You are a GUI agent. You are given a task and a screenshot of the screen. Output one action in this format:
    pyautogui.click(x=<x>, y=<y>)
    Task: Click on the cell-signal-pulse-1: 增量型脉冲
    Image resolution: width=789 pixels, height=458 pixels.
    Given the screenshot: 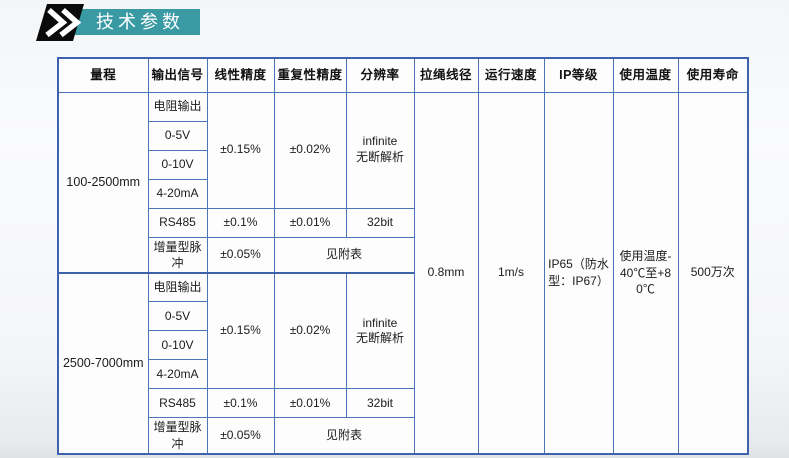 What is the action you would take?
    pyautogui.click(x=177, y=255)
    